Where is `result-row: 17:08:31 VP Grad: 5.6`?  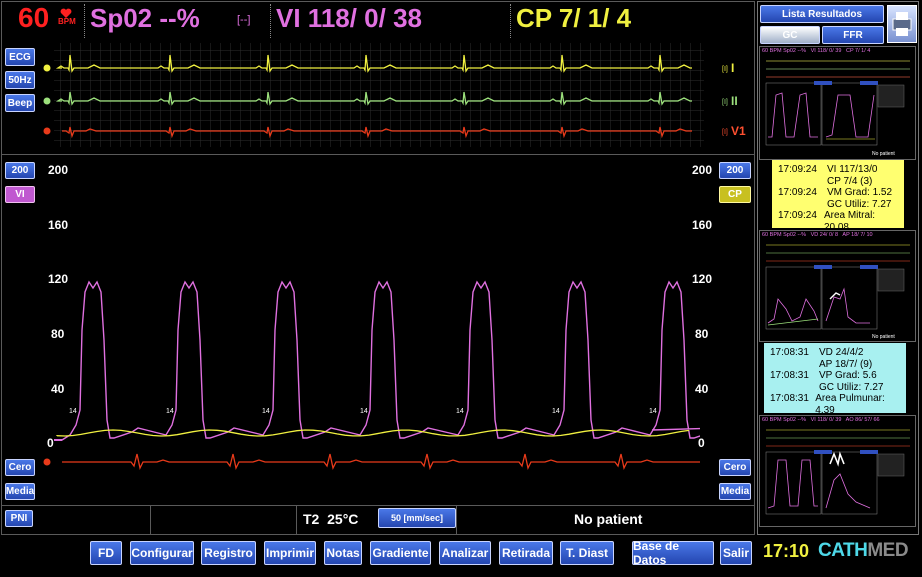
result-row: 17:08:31 VP Grad: 5.6 is located at coordinates (835, 376).